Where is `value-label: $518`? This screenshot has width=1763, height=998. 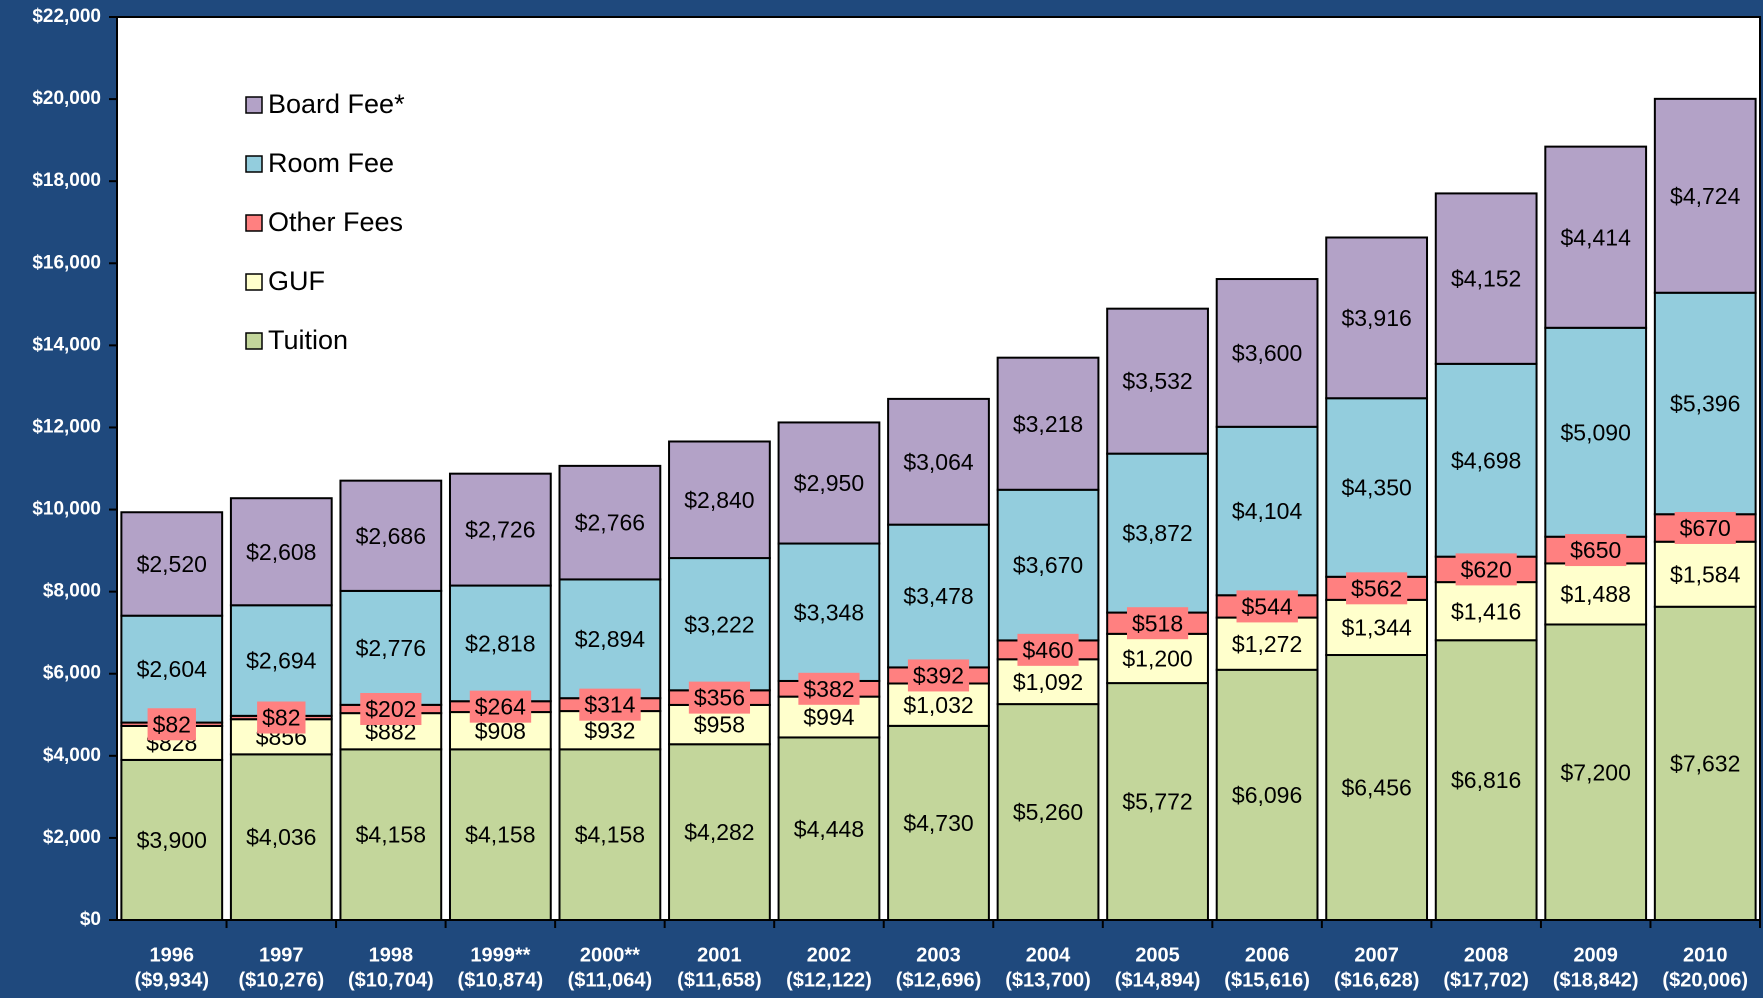 value-label: $518 is located at coordinates (1157, 623).